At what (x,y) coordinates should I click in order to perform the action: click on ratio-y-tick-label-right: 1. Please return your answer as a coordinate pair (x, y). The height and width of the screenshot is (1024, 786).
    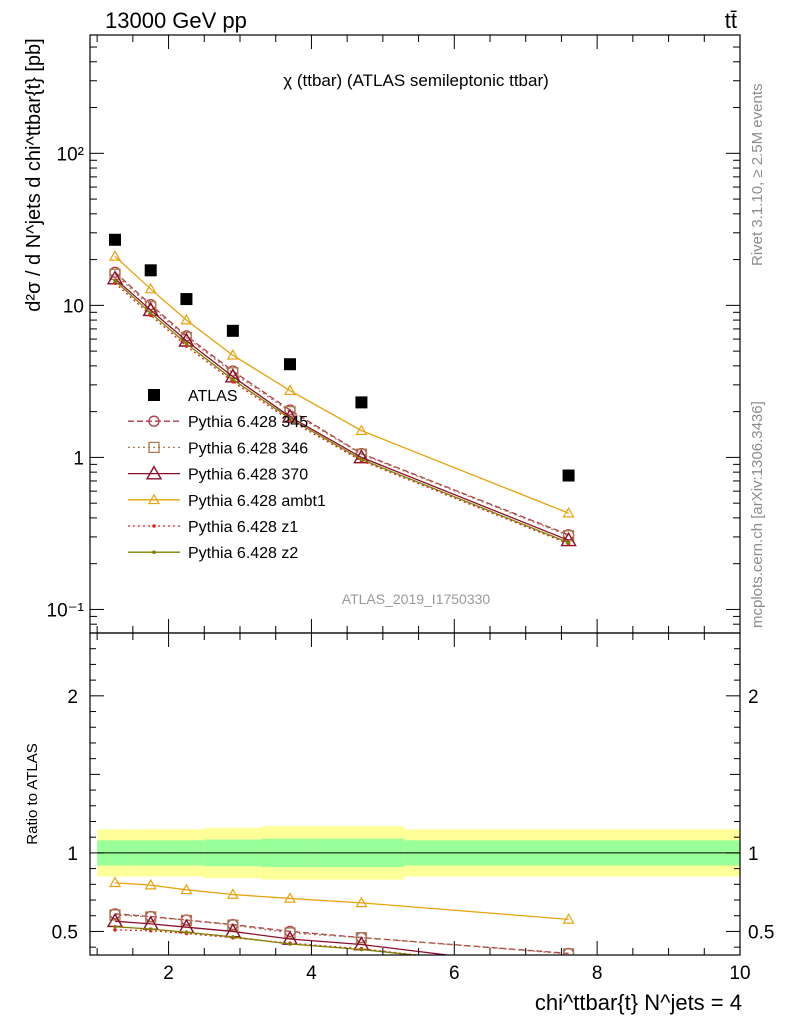
    Looking at the image, I should click on (753, 854).